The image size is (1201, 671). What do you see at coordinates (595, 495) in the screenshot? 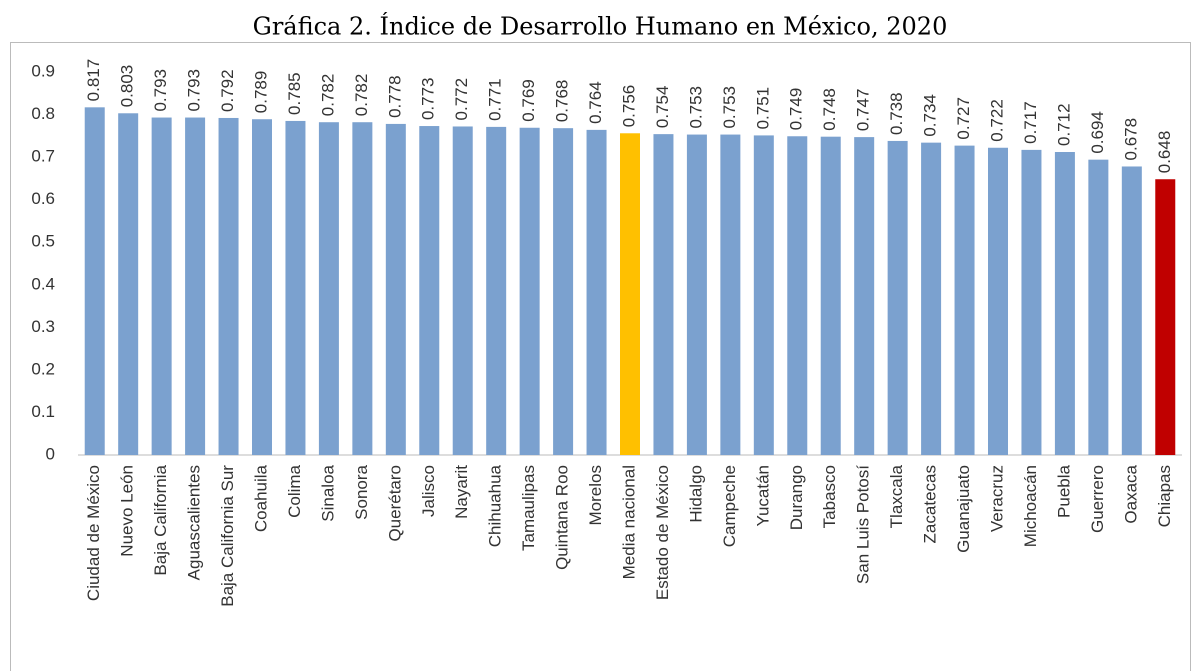
I see `x-tick-label: Morelos` at bounding box center [595, 495].